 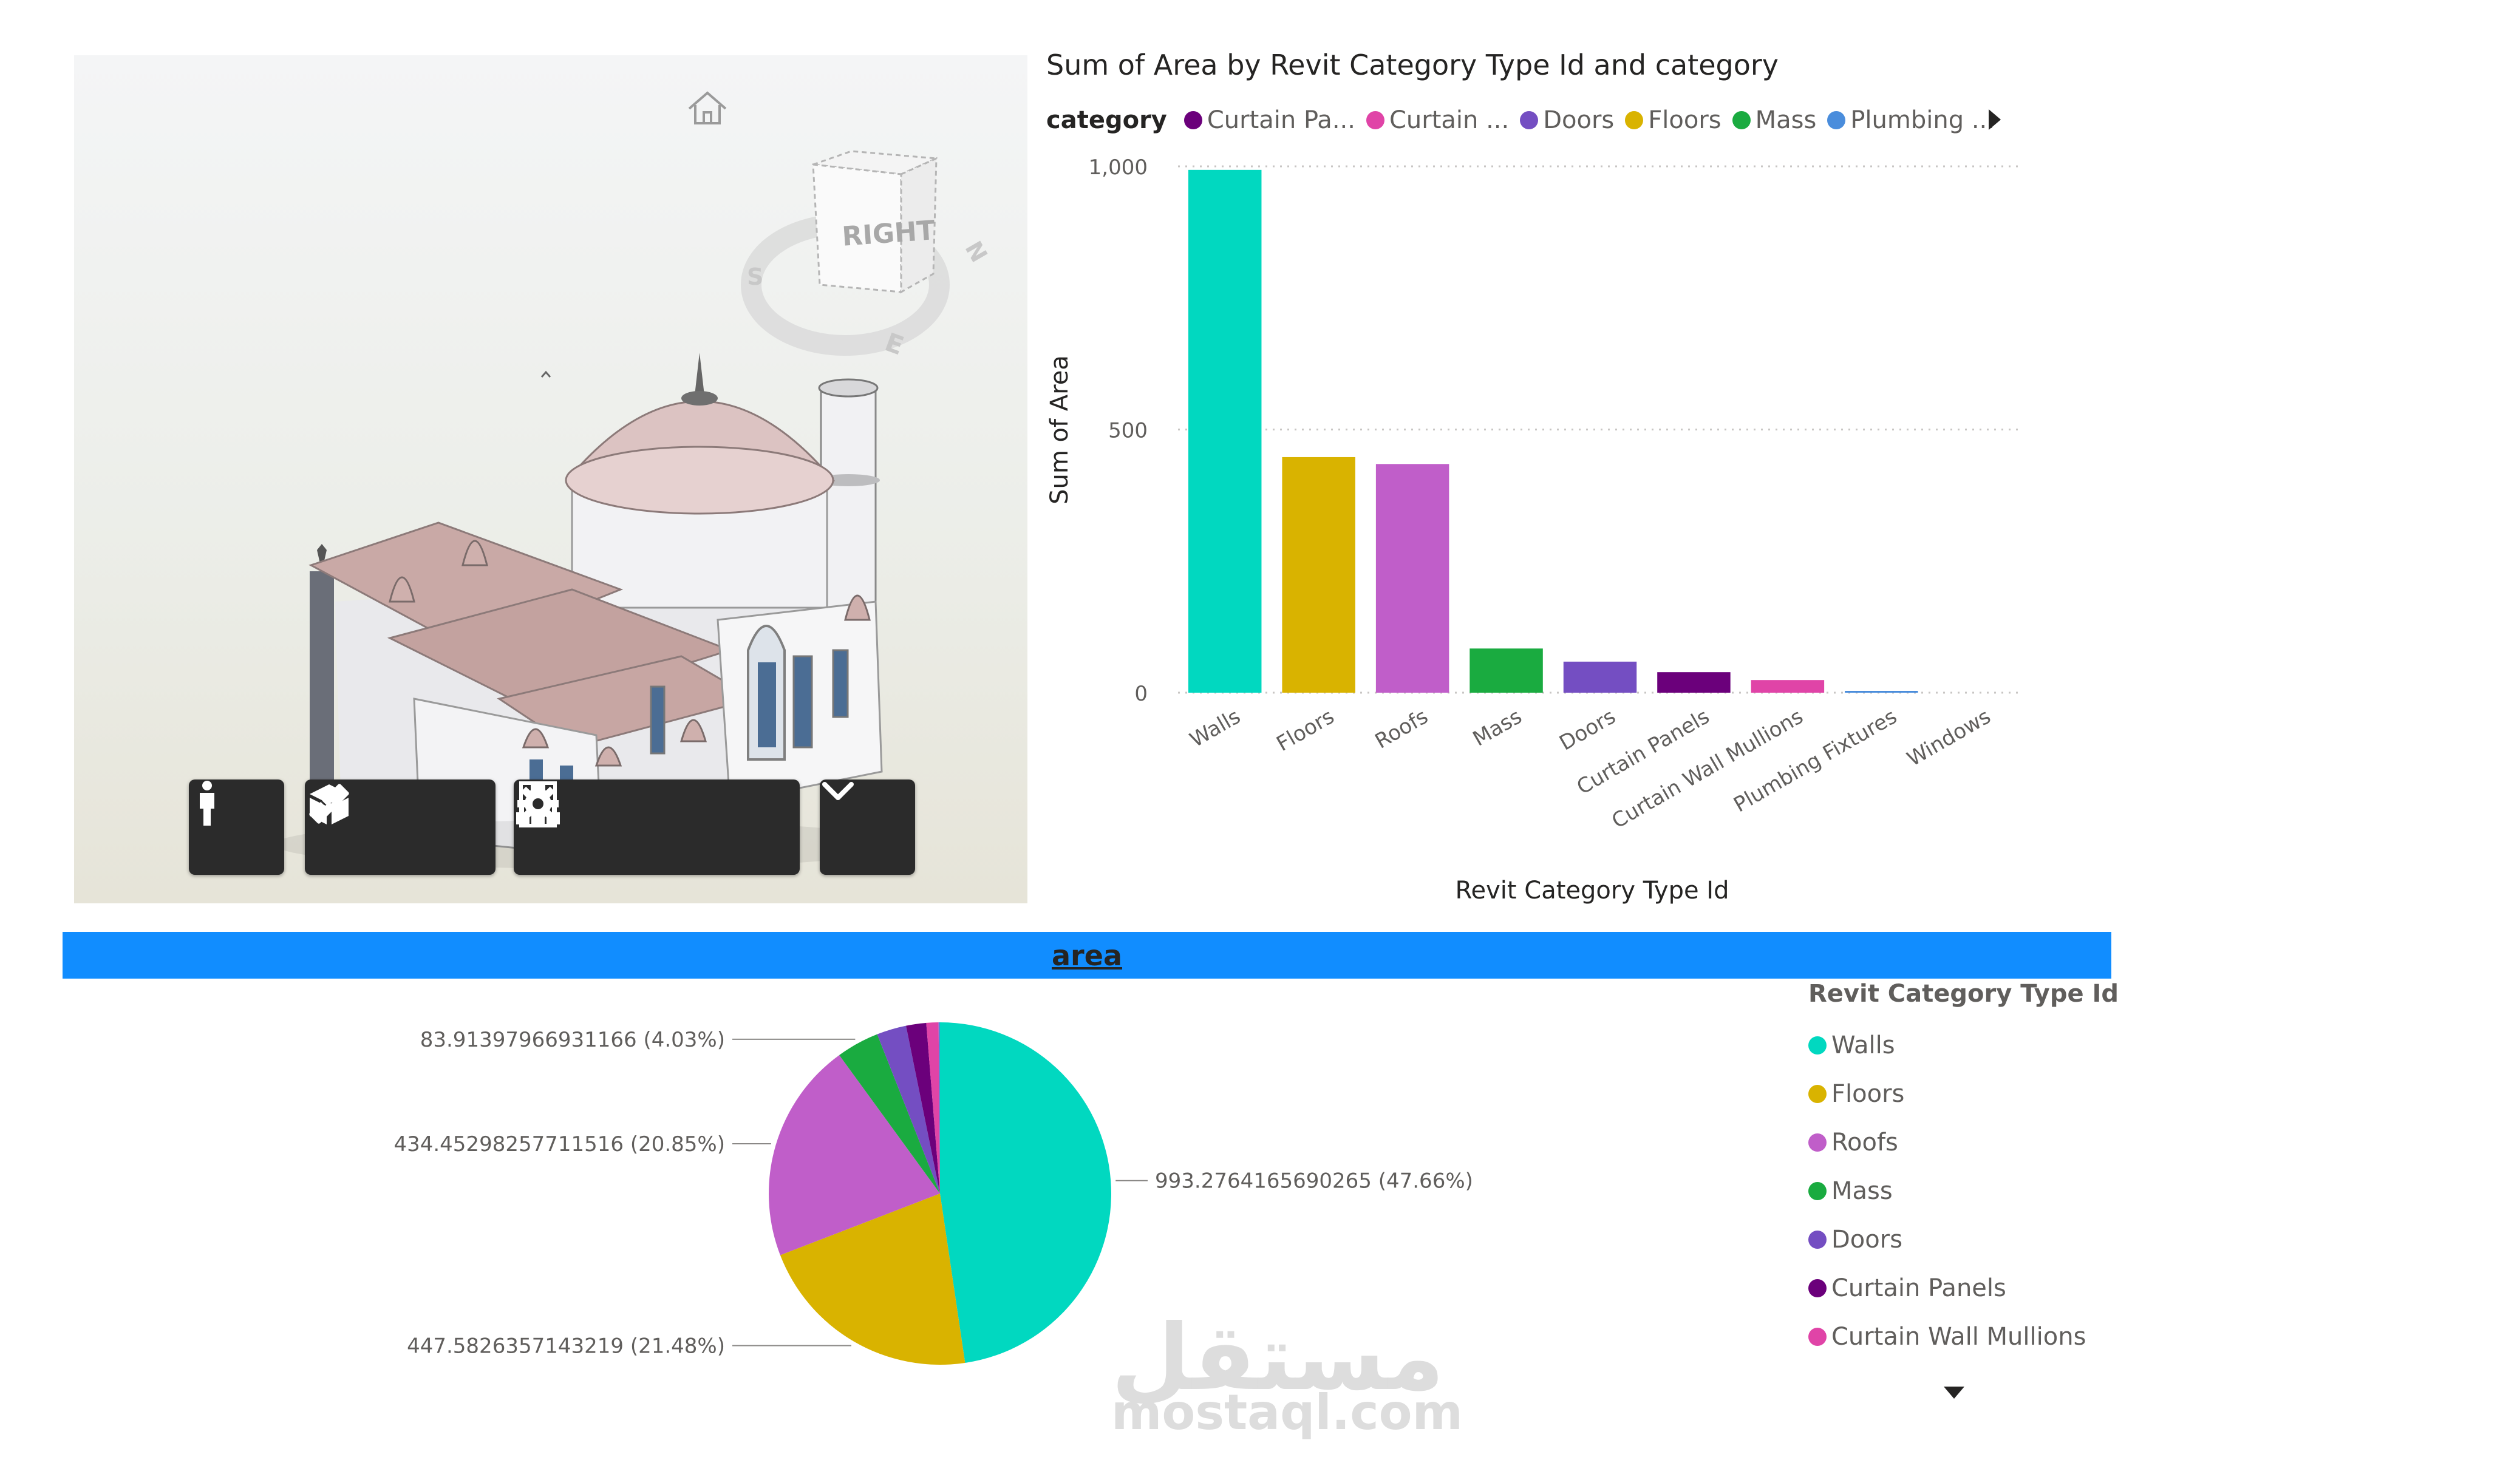 What do you see at coordinates (872, 1279) in the screenshot?
I see `pie-slice-floors` at bounding box center [872, 1279].